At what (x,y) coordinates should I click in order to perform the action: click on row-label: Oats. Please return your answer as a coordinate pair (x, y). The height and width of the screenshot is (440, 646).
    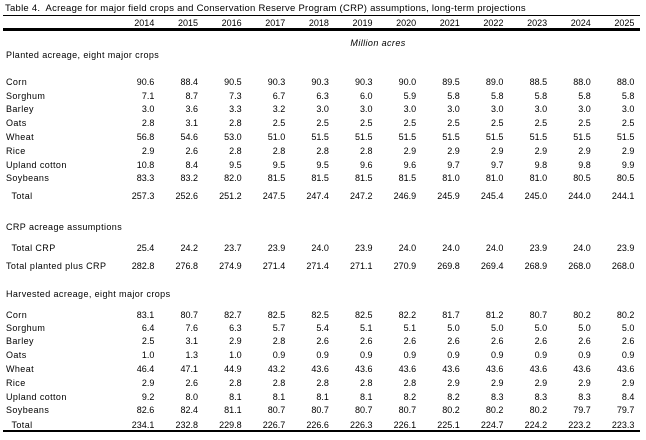
    Looking at the image, I should click on (16, 355).